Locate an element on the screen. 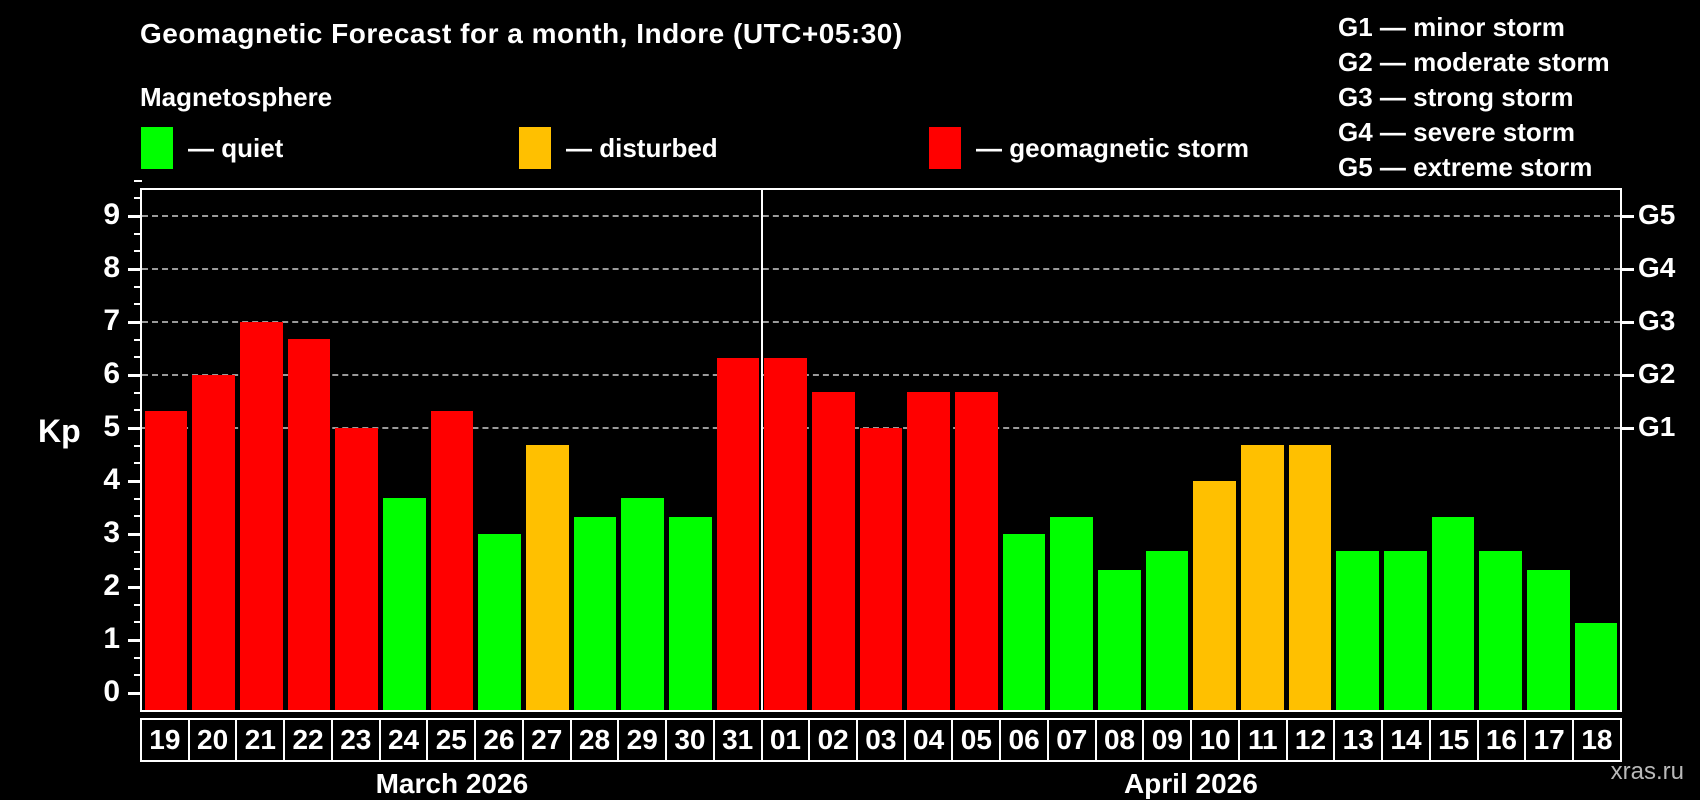 The width and height of the screenshot is (1700, 800). legend-item-disturbed: — disturbed is located at coordinates (618, 148).